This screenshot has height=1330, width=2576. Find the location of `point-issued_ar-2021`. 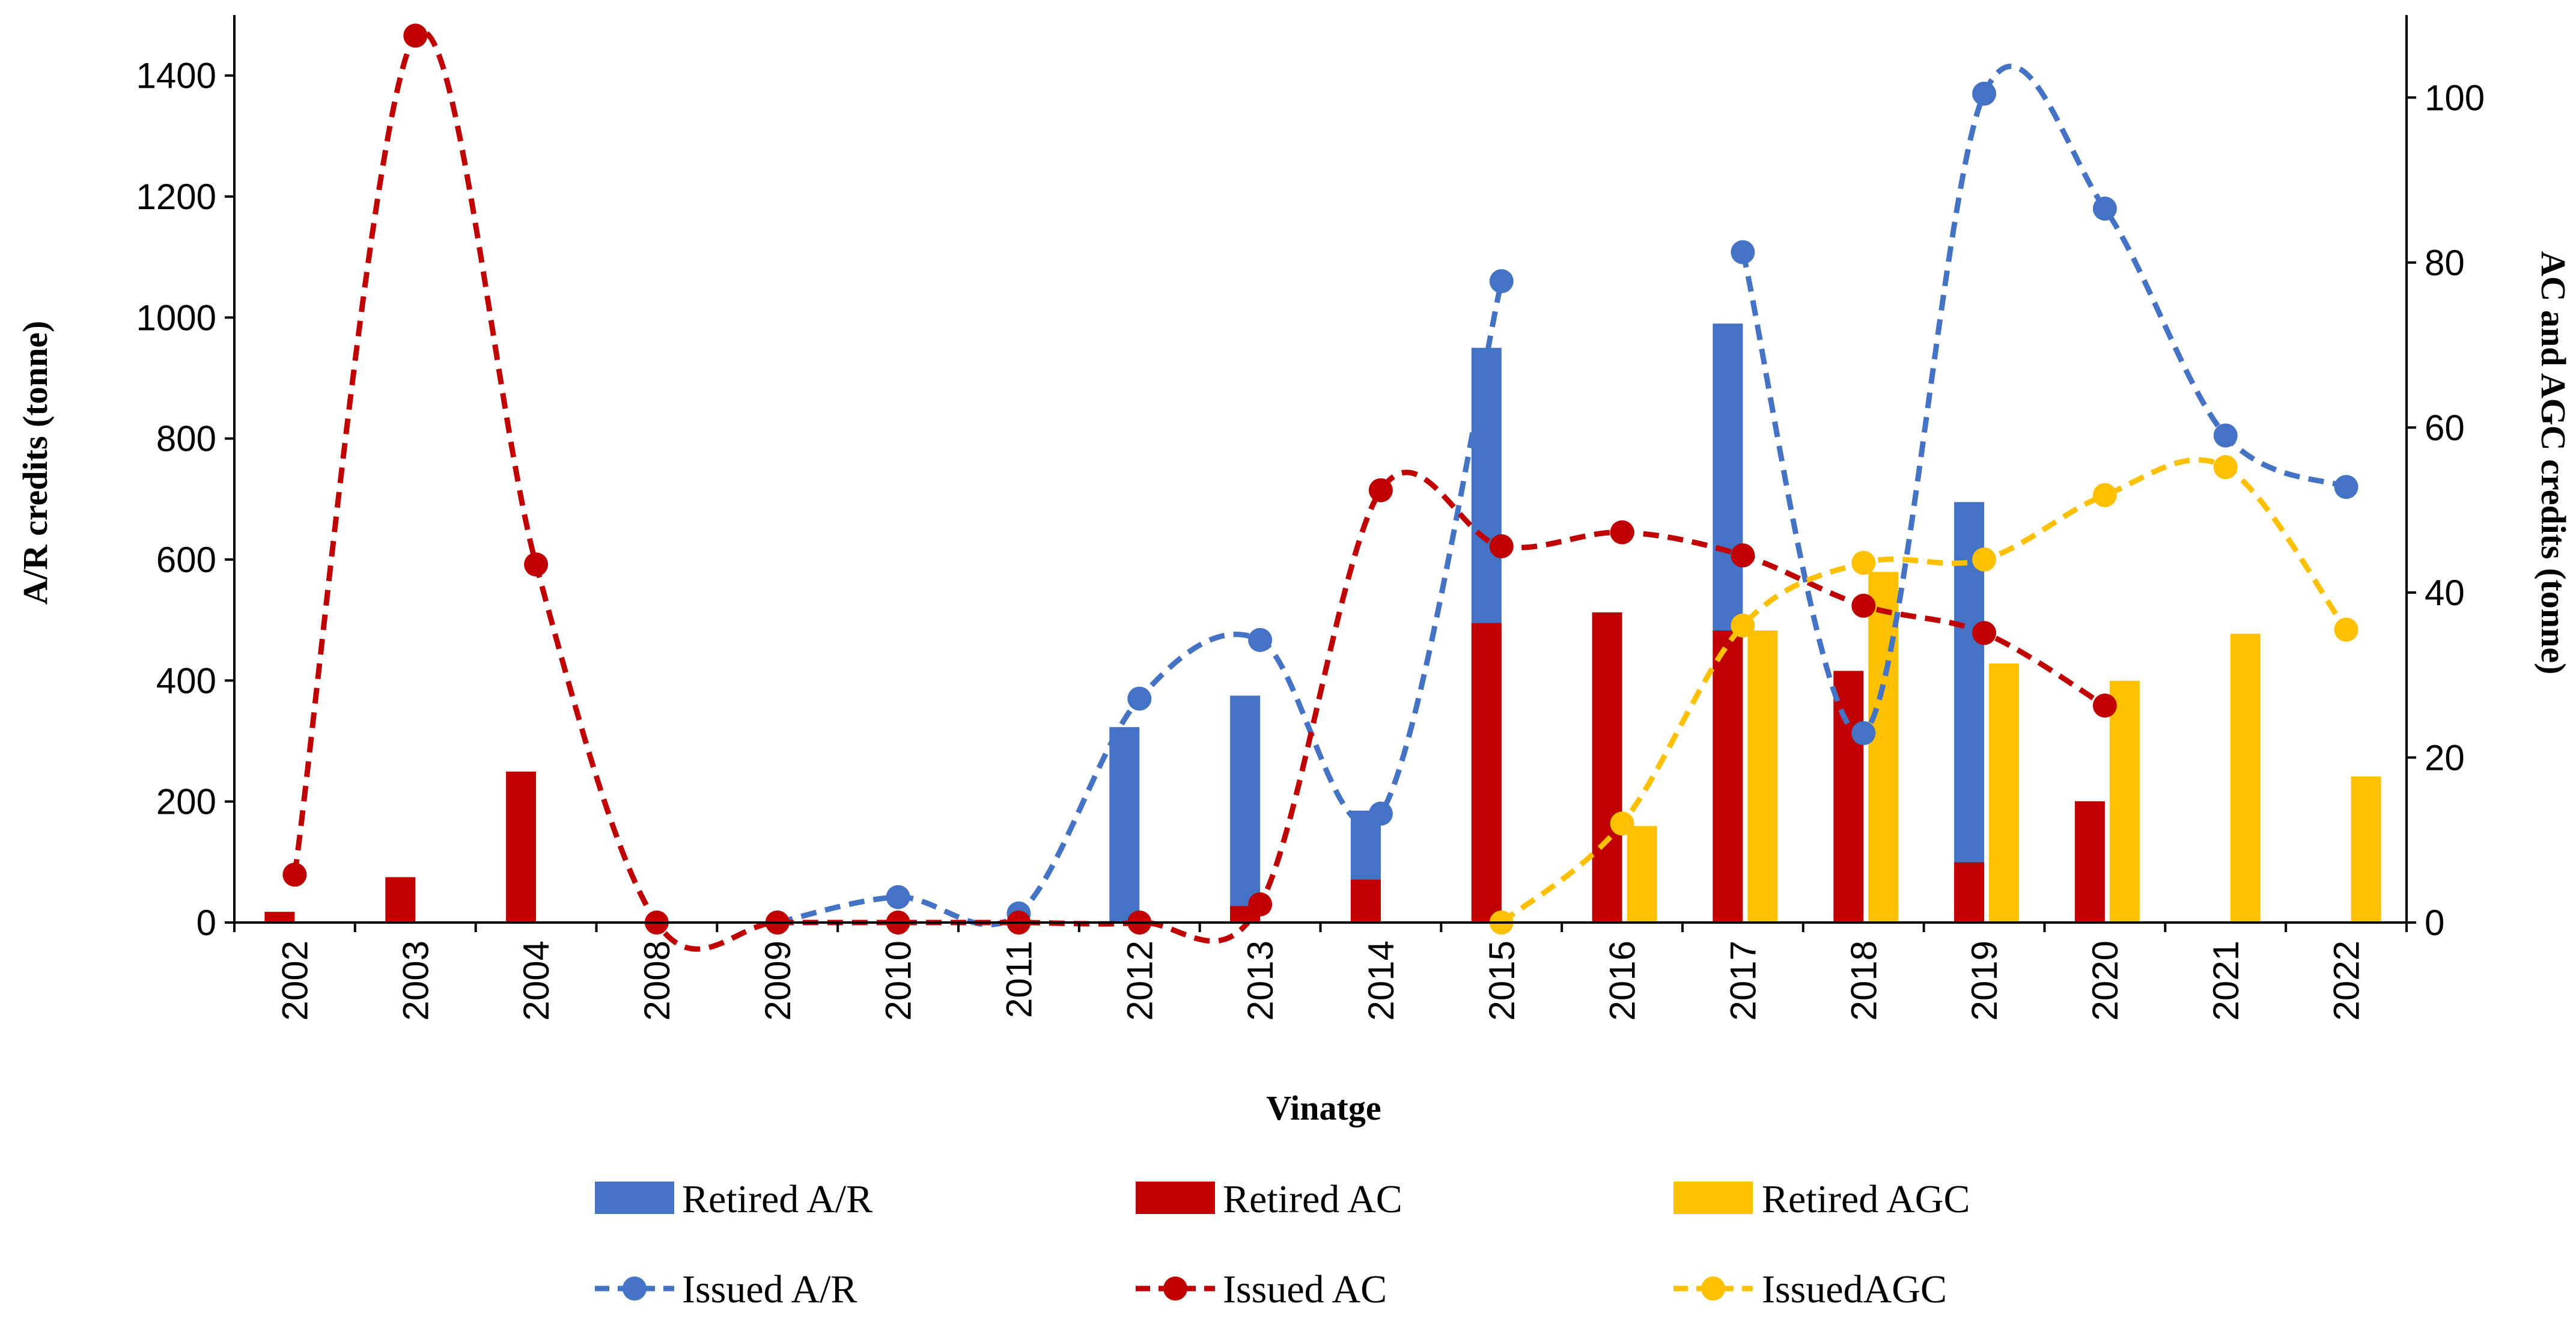

point-issued_ar-2021 is located at coordinates (2225, 435).